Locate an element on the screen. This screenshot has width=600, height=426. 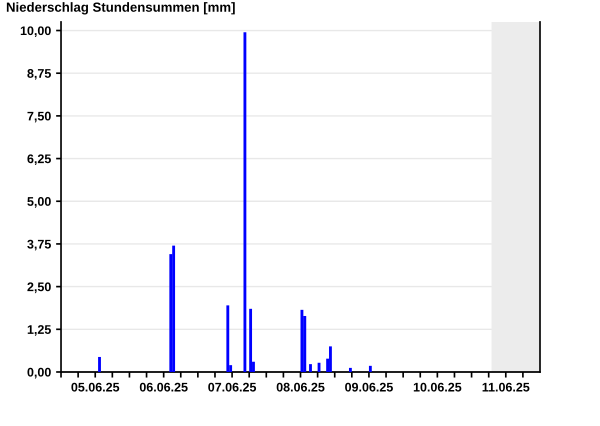
y-tick-label: 1,25 is located at coordinates (39, 330).